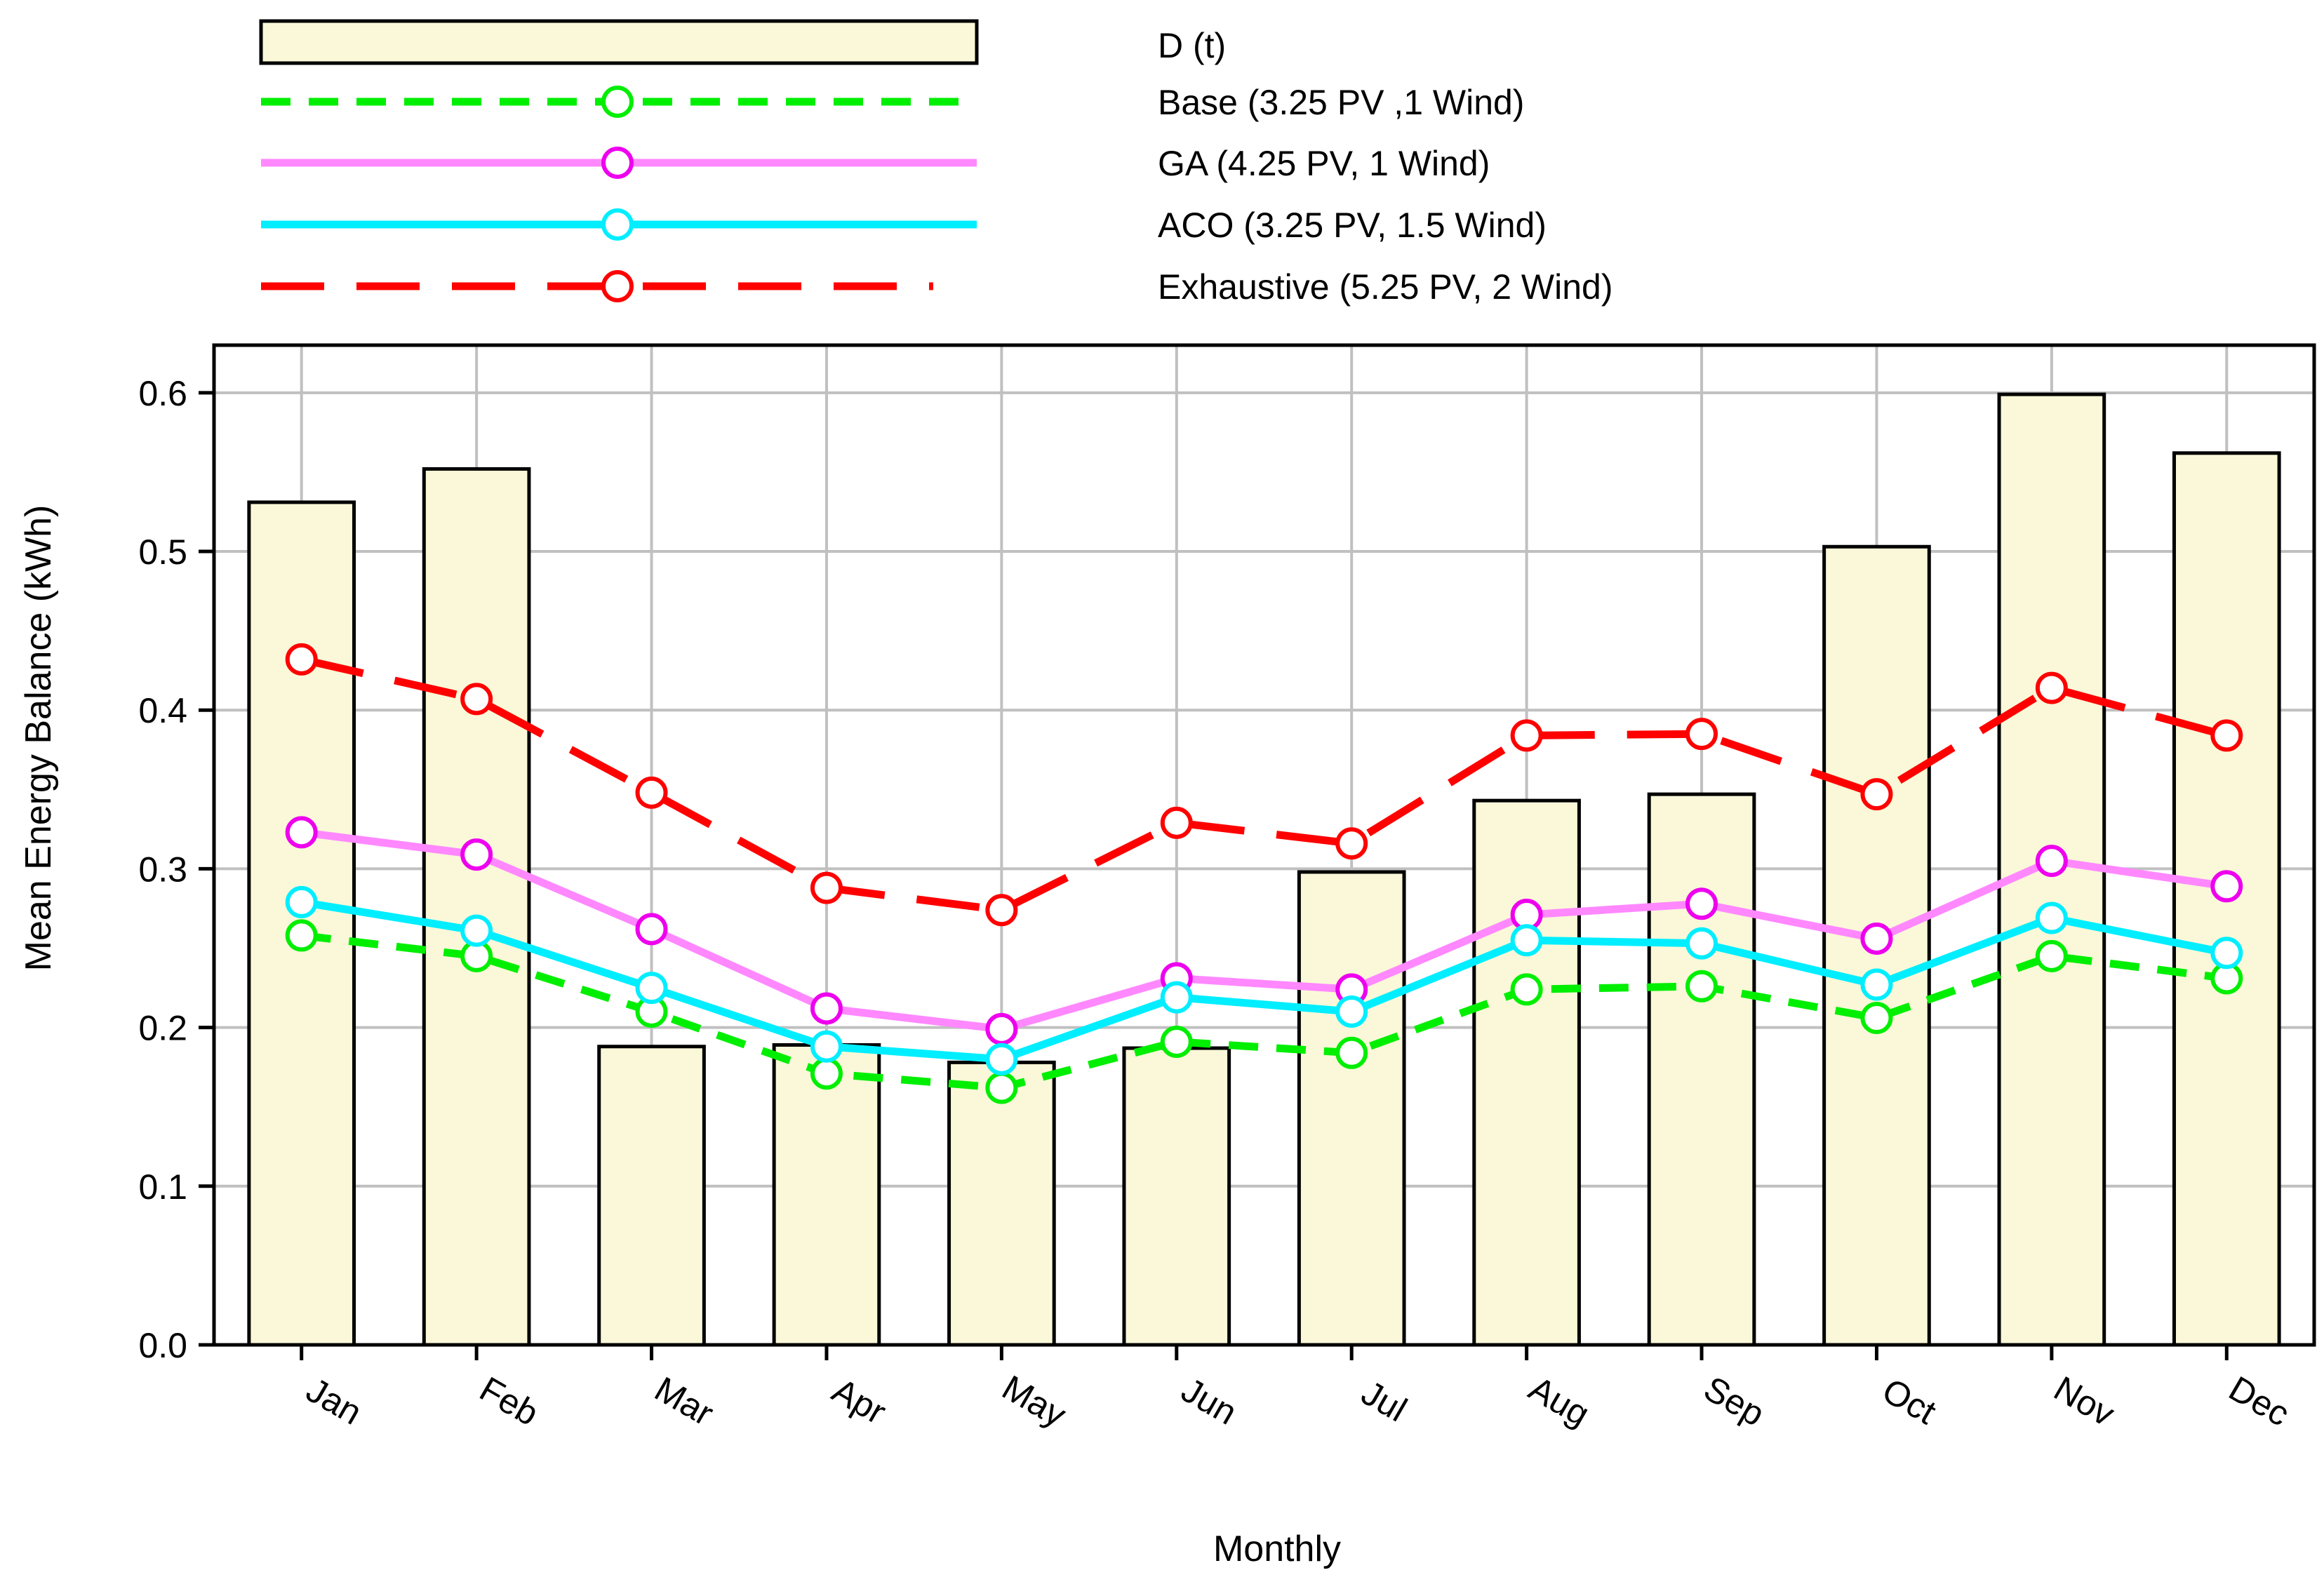 This screenshot has width=2324, height=1589. I want to click on x-tick-label: Jun, so click(1209, 1401).